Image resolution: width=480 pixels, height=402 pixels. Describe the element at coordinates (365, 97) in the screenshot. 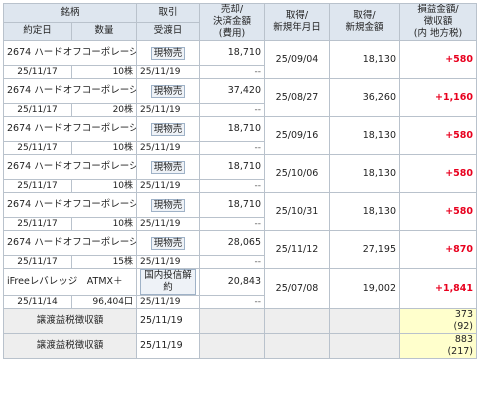

I see `acquisition-amount: 36,260` at that location.